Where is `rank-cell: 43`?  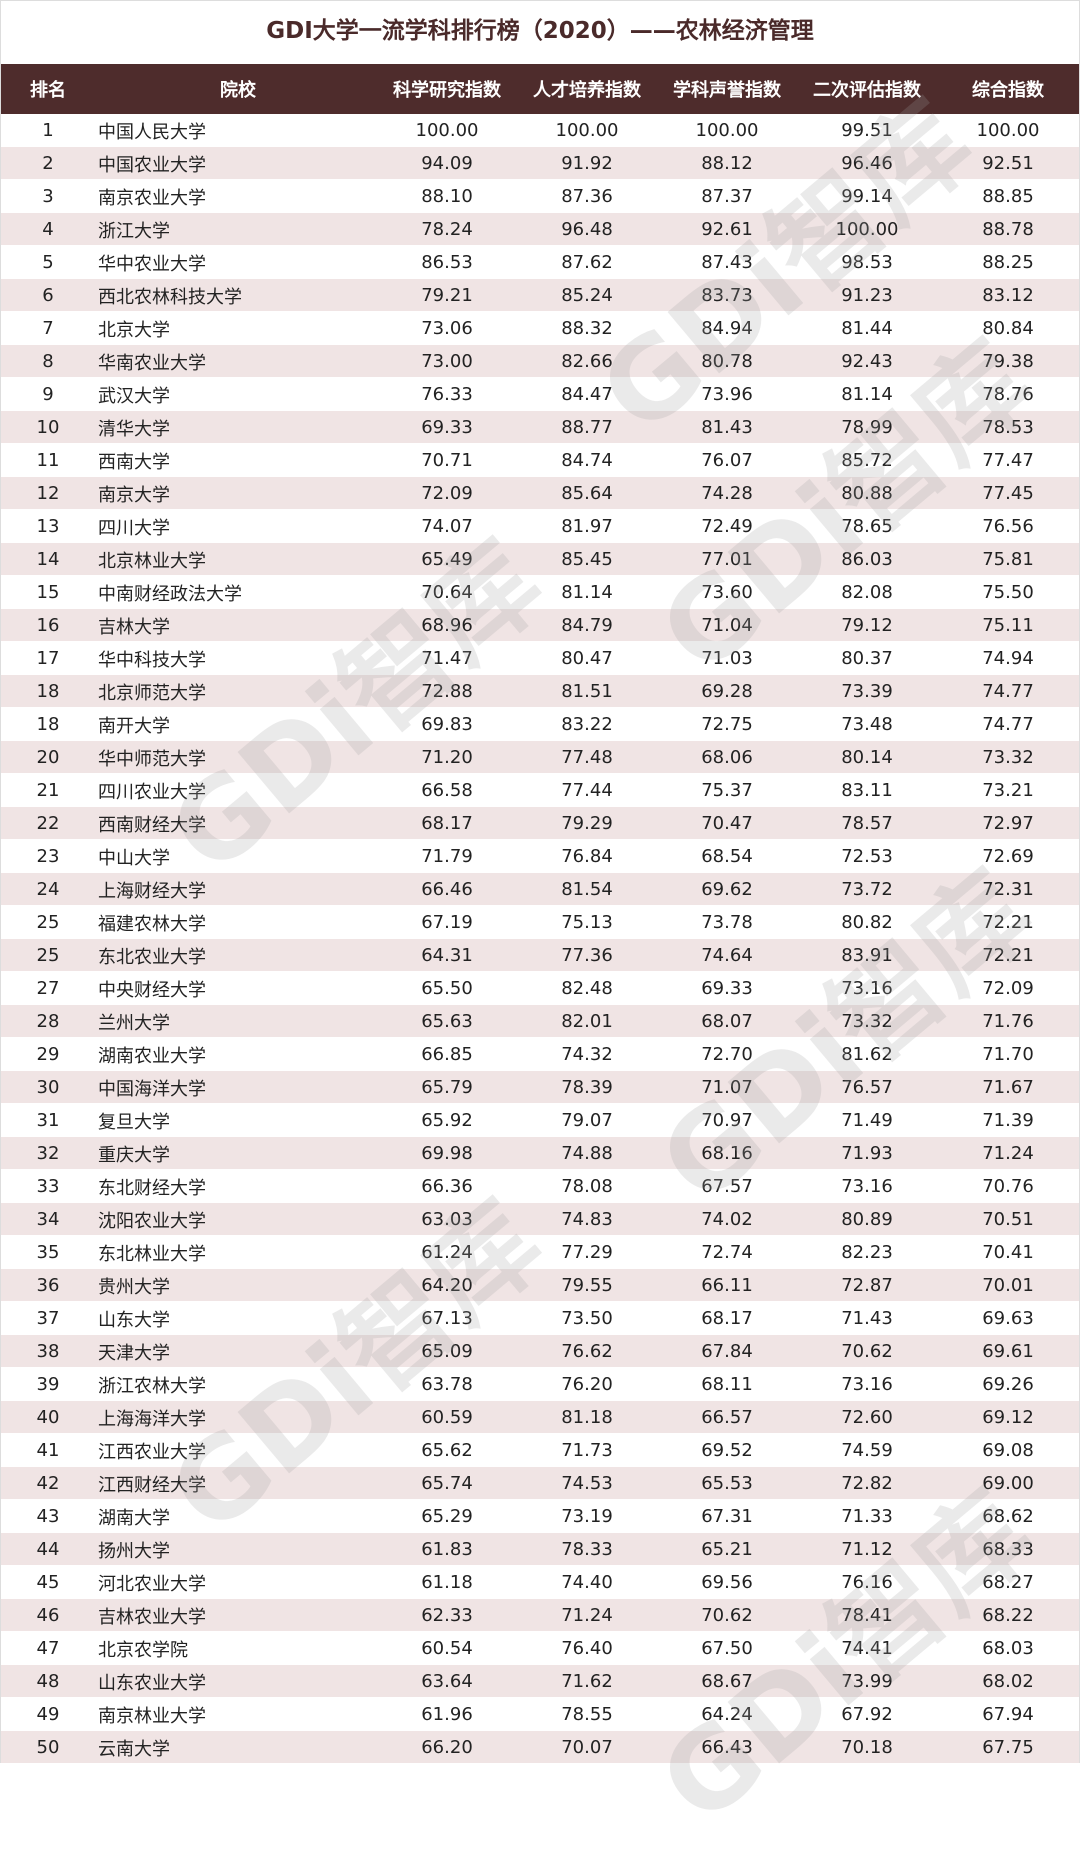
rank-cell: 43 is located at coordinates (48, 1516).